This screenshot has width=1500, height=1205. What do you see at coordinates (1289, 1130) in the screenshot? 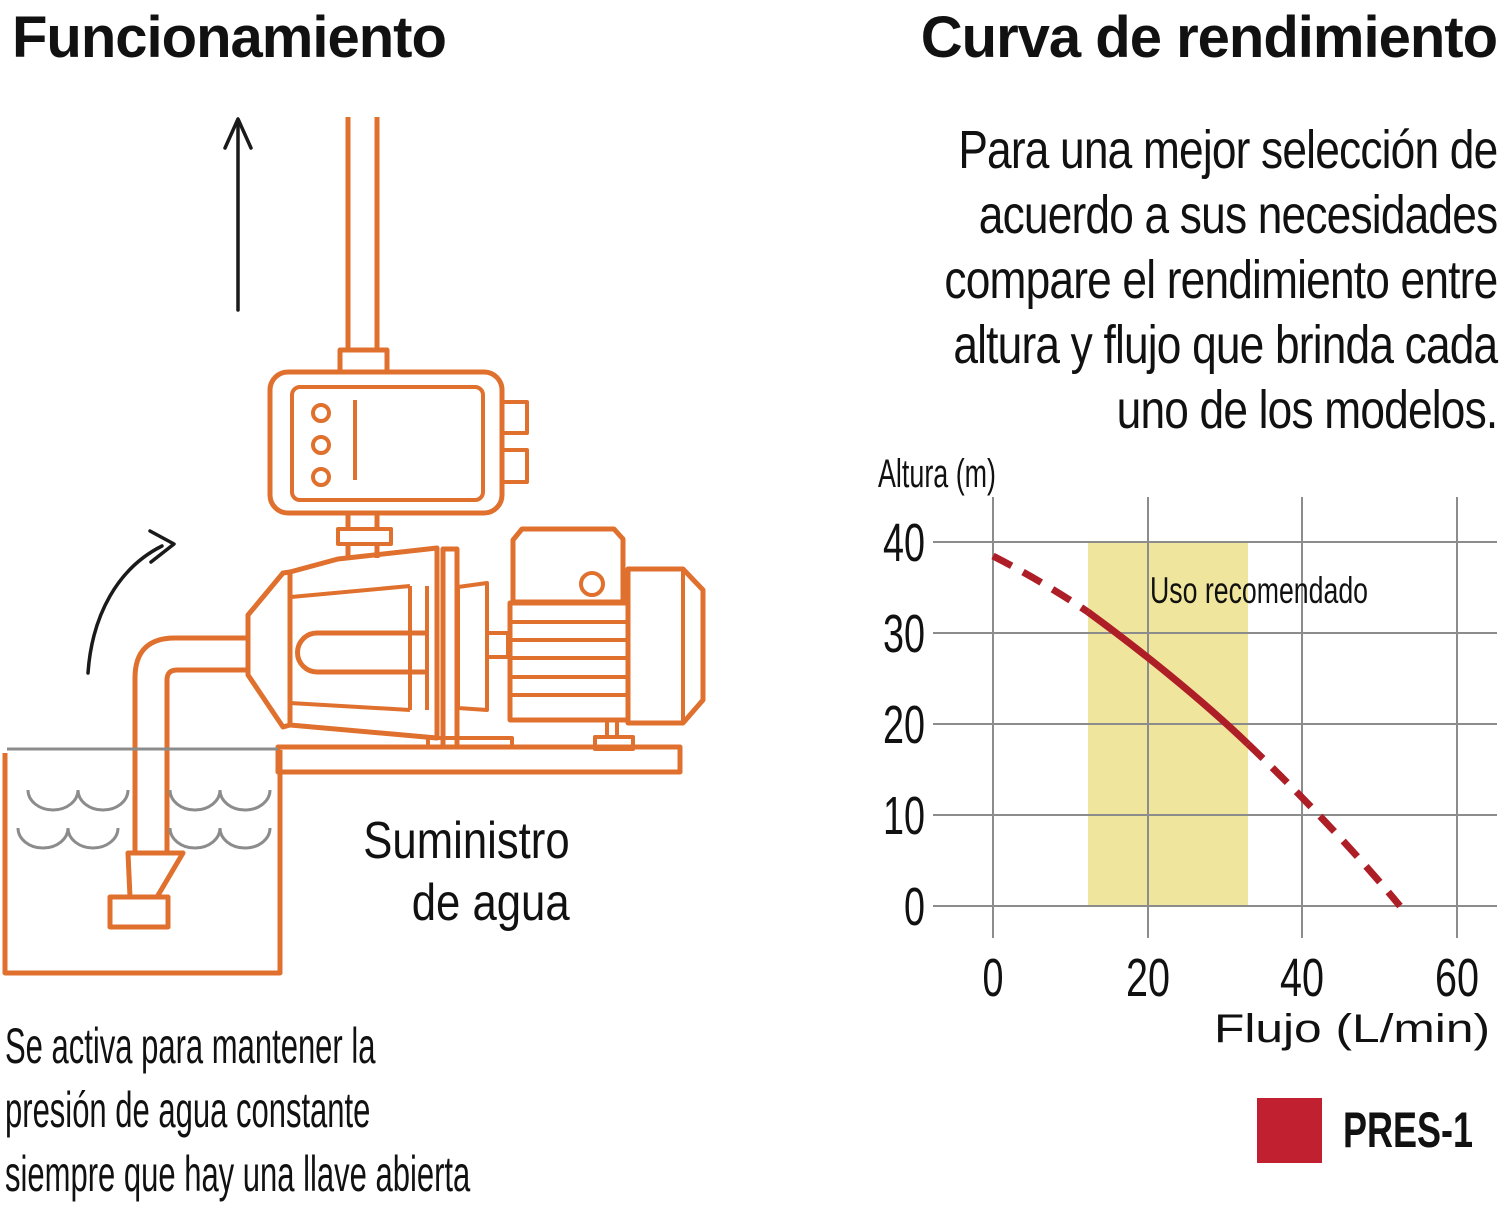
I see `legend-swatch-icon` at bounding box center [1289, 1130].